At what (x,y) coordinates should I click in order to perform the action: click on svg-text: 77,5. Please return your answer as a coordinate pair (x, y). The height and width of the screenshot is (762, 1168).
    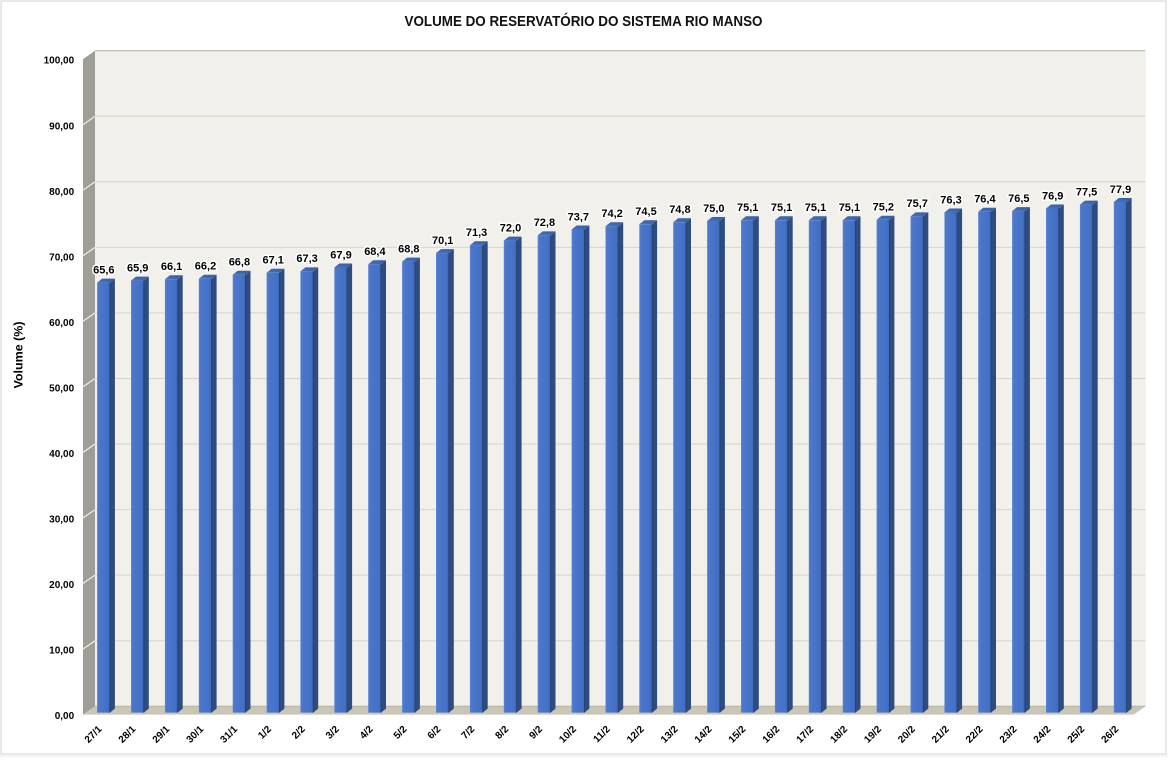
    Looking at the image, I should click on (1086, 192).